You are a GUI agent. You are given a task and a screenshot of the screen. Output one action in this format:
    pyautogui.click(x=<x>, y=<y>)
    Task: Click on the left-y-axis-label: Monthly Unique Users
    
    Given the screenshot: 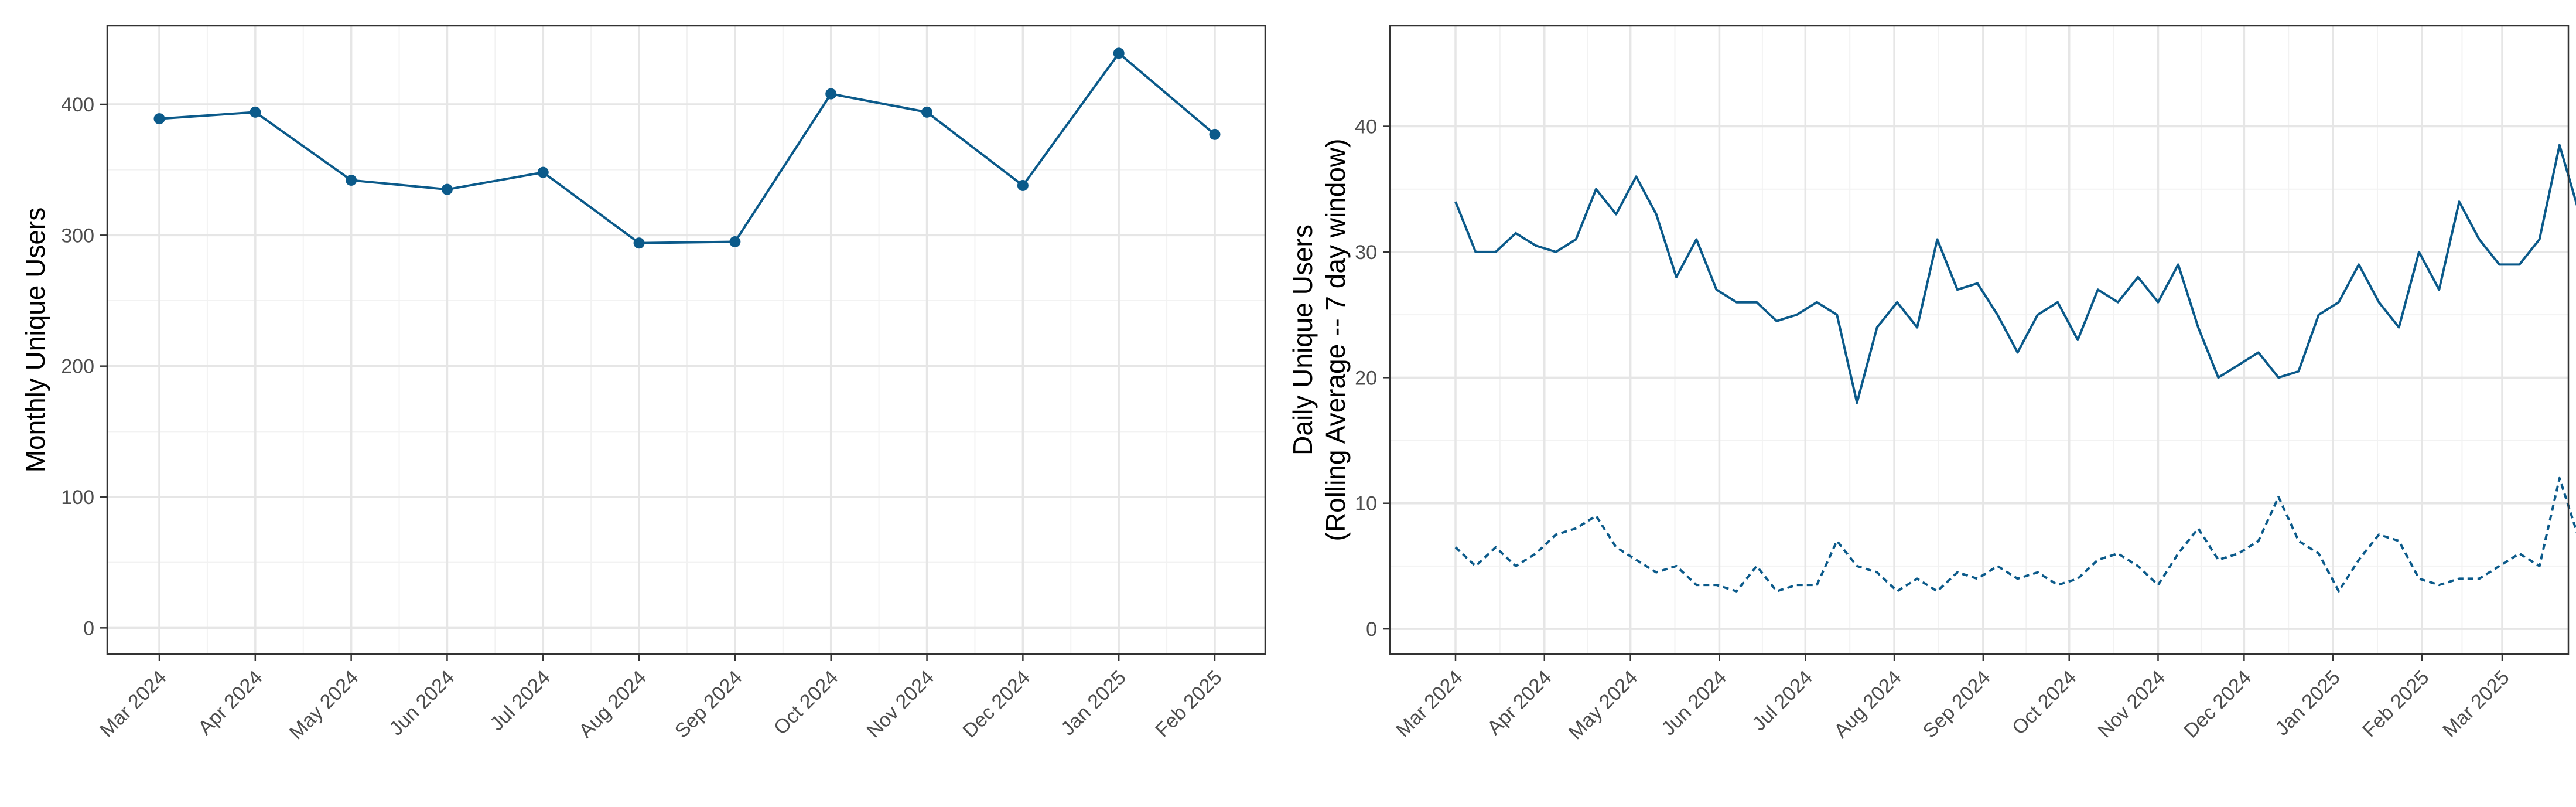 What is the action you would take?
    pyautogui.click(x=35, y=340)
    